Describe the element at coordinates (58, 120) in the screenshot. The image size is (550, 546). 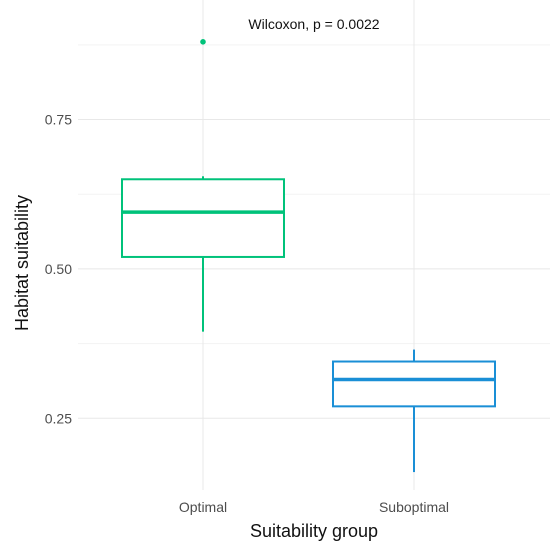
I see `y-tick-label: 0.75` at that location.